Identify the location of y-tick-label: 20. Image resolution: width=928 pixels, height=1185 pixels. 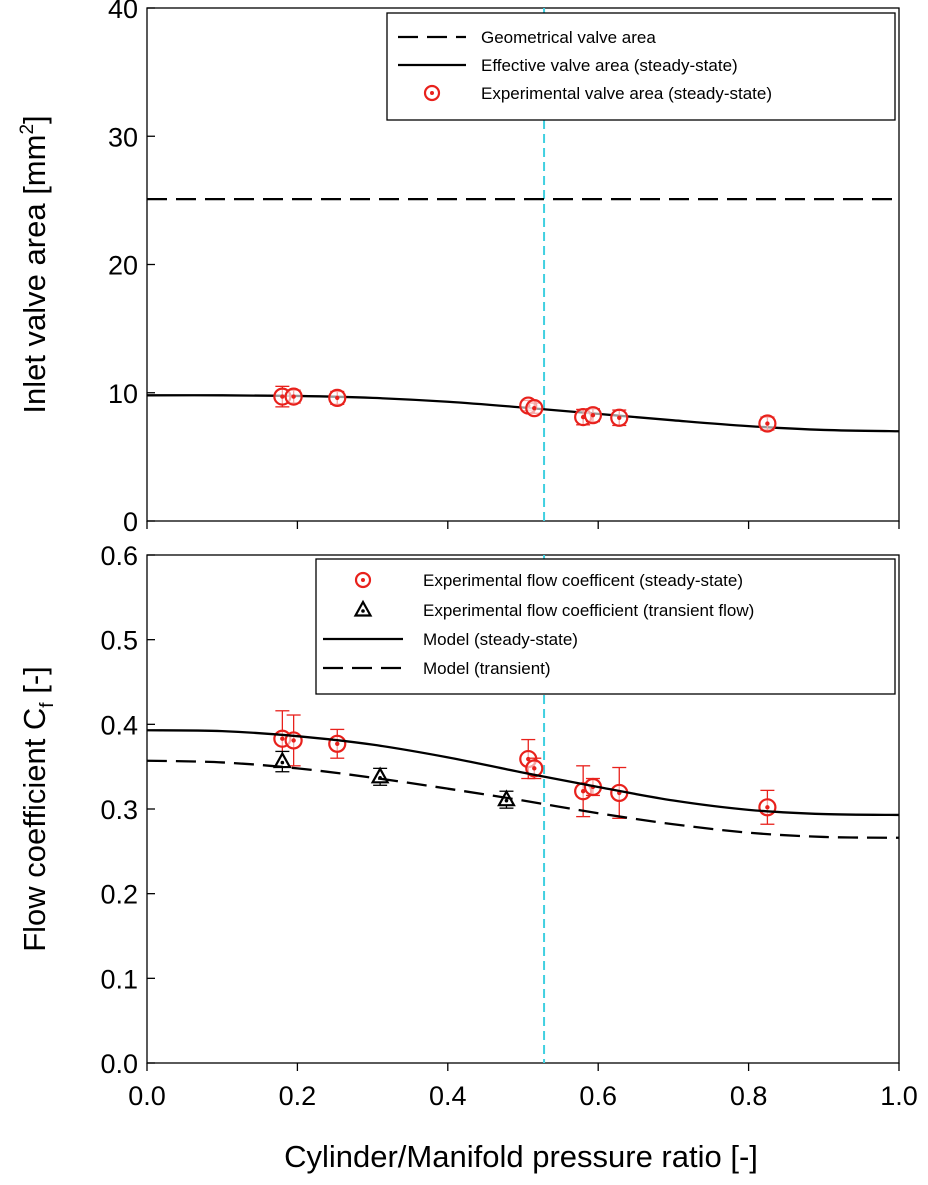
(123, 266).